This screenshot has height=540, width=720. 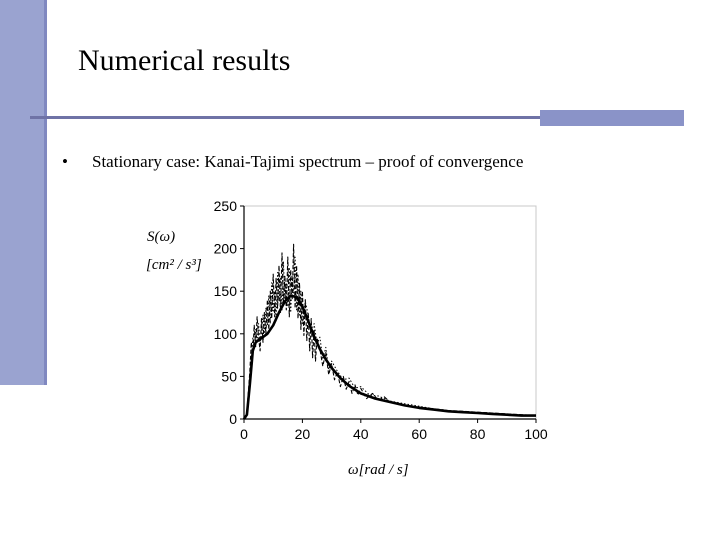 What do you see at coordinates (244, 434) in the screenshot?
I see `x-tick-label: 0` at bounding box center [244, 434].